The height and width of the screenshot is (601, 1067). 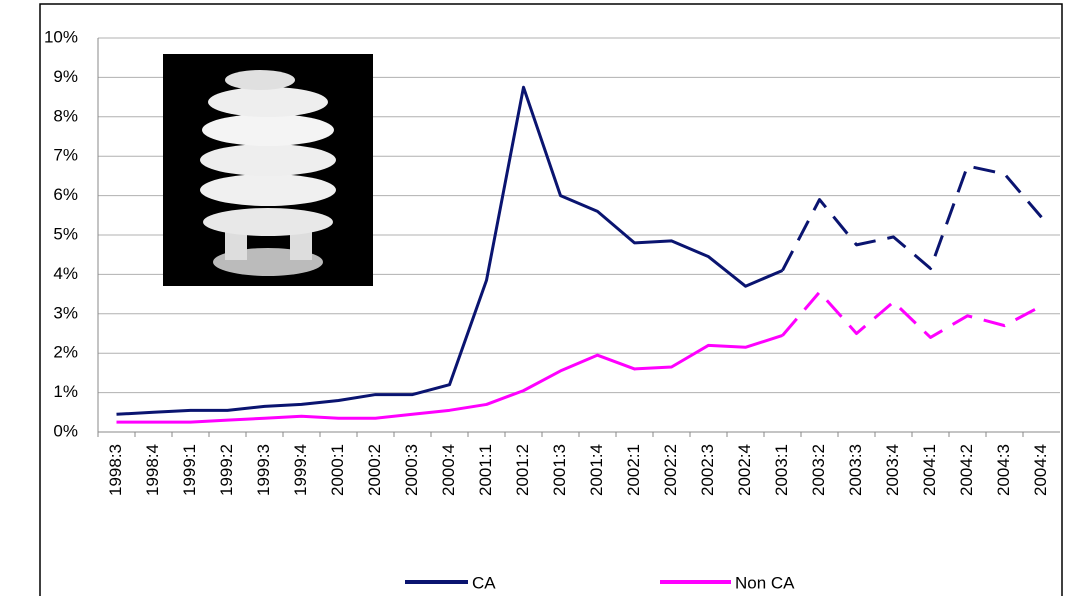 I want to click on x-tick-label: 2000:2, so click(x=374, y=470).